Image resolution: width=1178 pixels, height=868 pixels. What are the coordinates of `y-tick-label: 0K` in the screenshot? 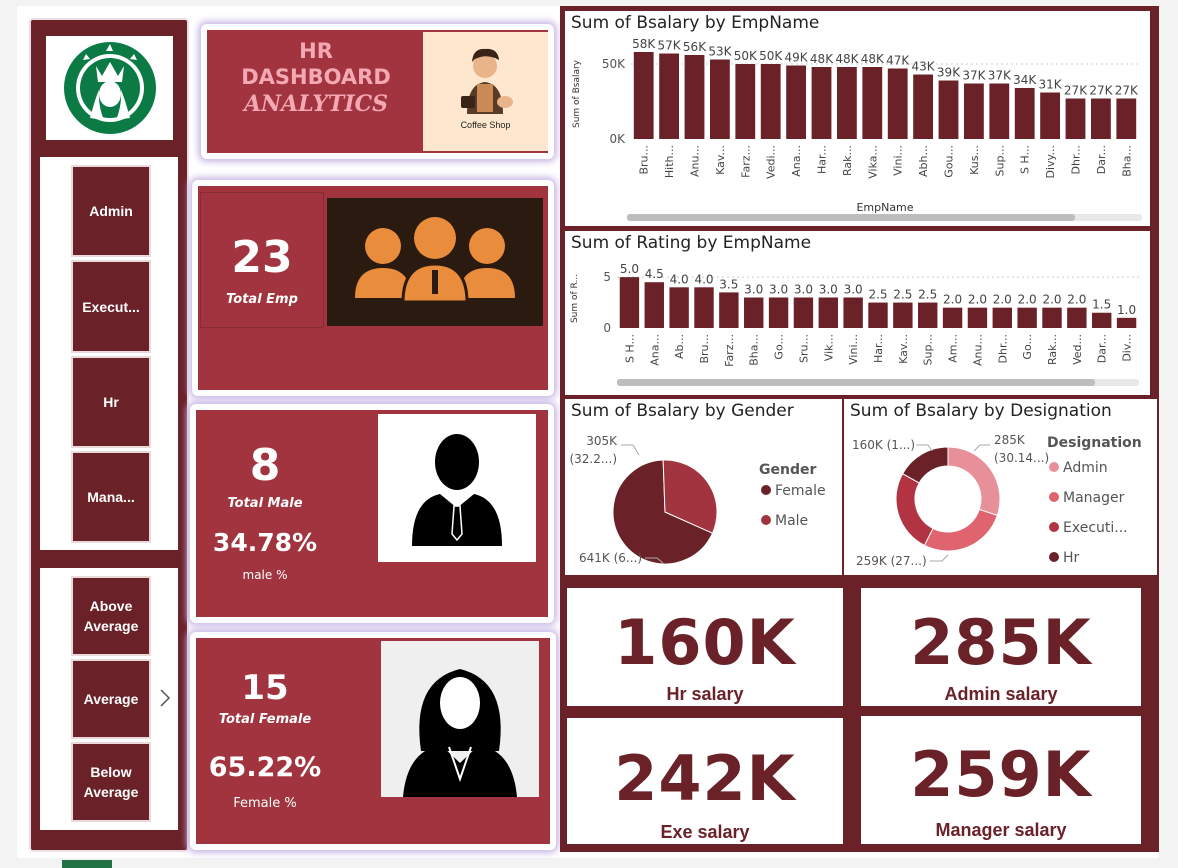 It's located at (617, 139).